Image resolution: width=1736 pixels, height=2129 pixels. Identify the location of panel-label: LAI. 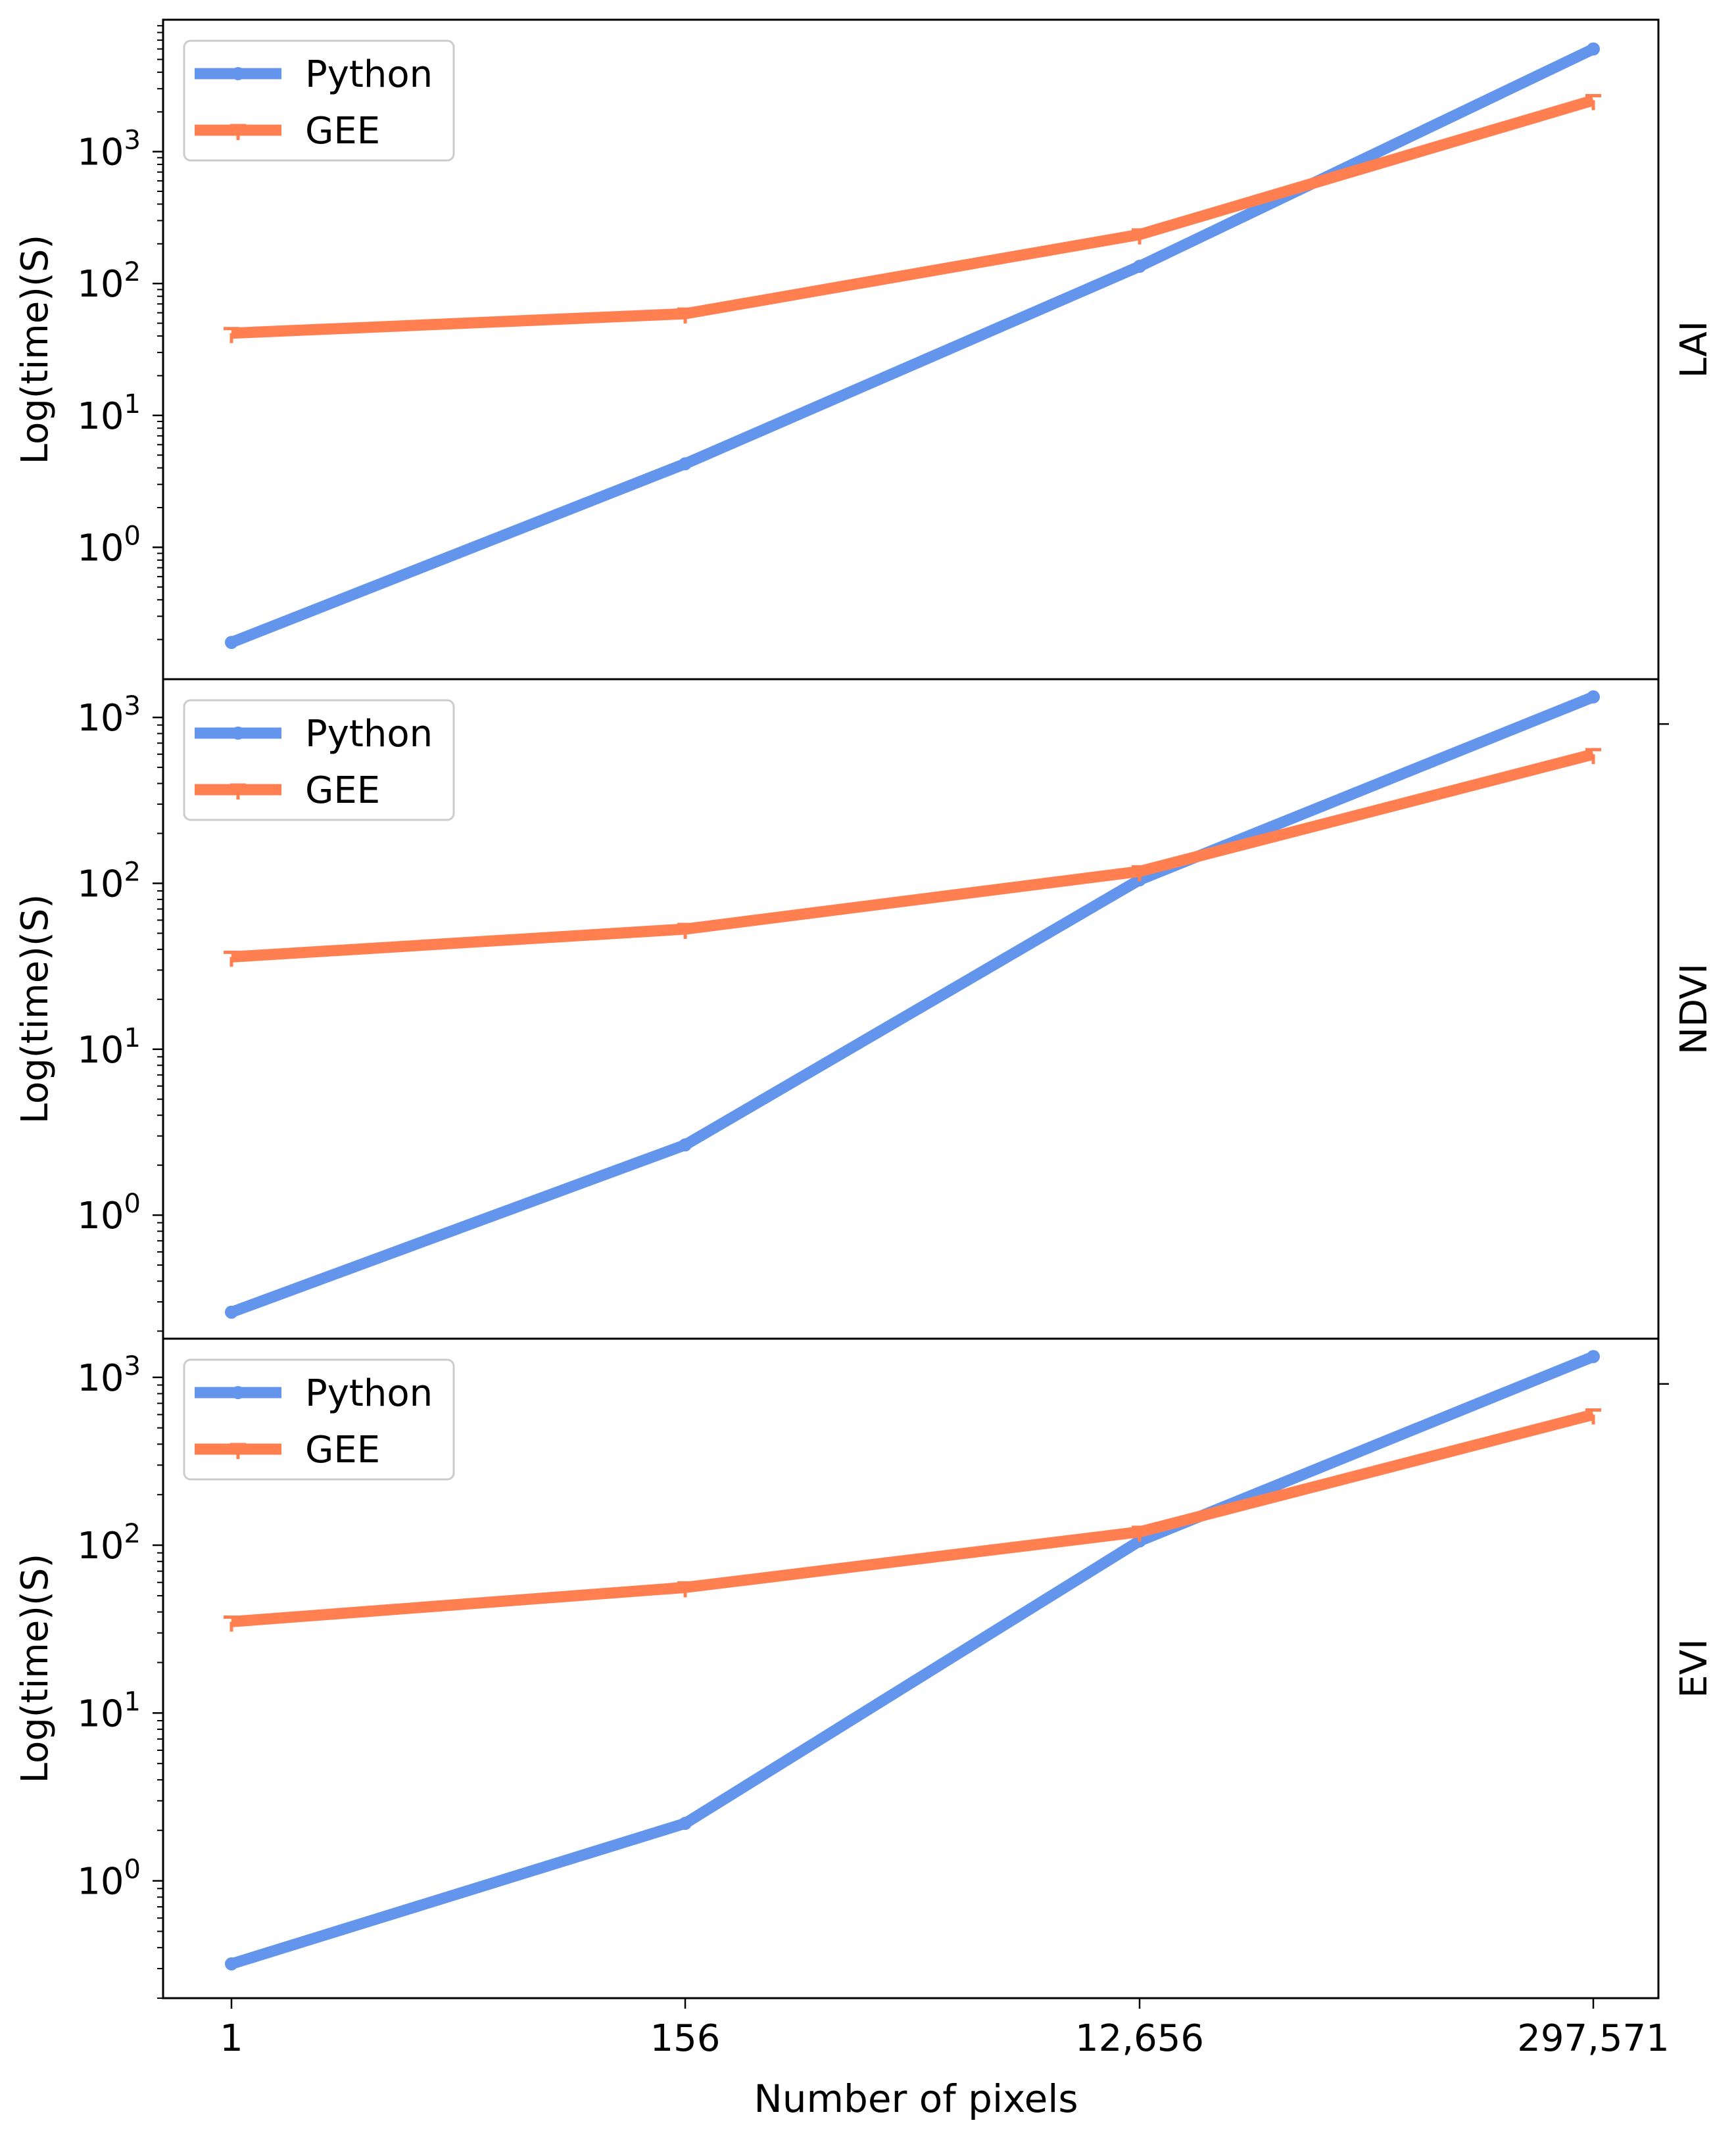
(1695, 350).